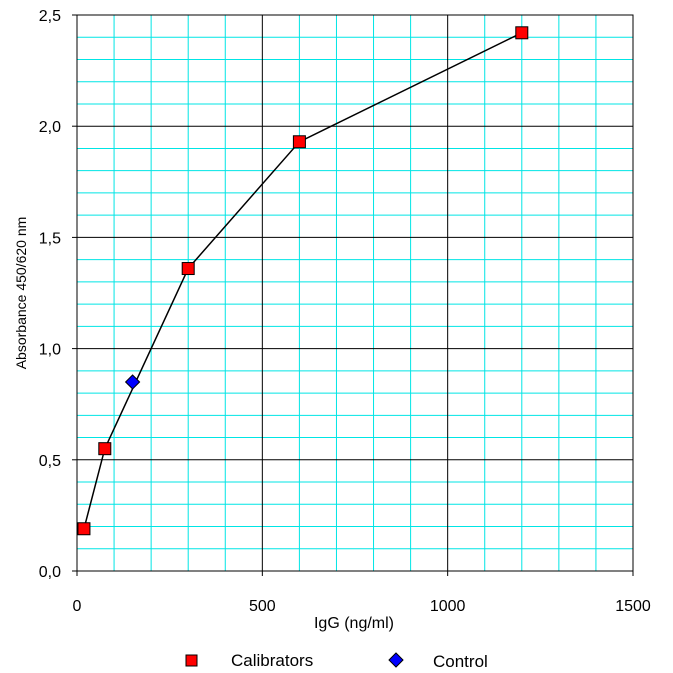 This screenshot has width=673, height=673. Describe the element at coordinates (262, 606) in the screenshot. I see `x-tick-label: 500` at that location.